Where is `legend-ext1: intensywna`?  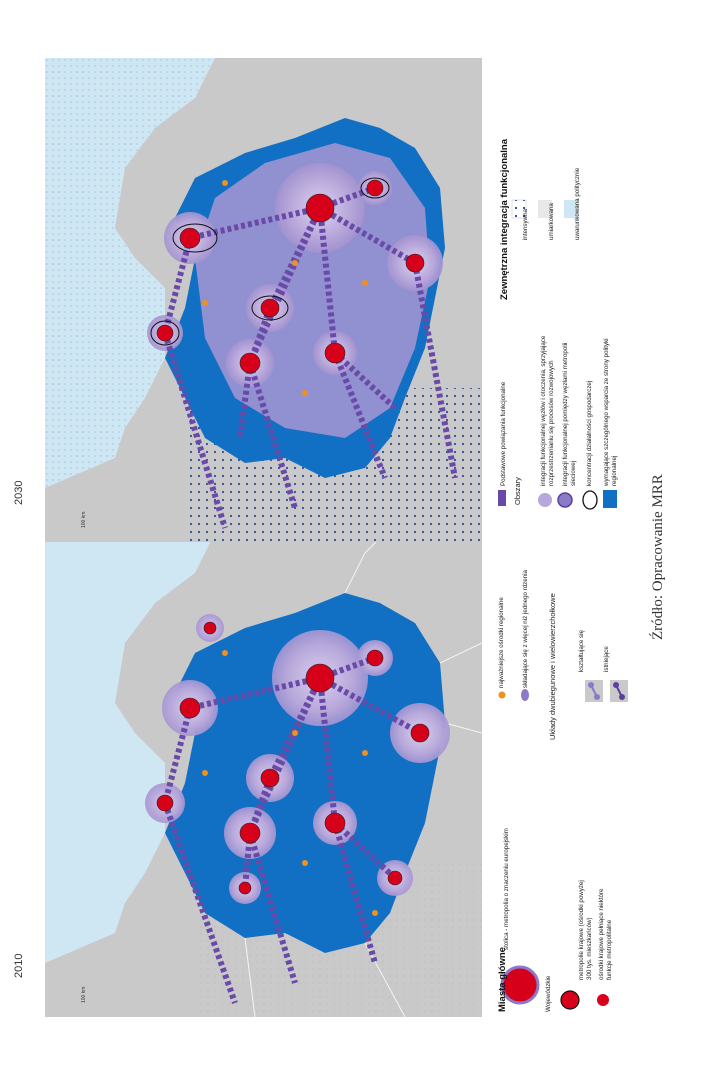 legend-ext1: intensywna is located at coordinates (525, 224).